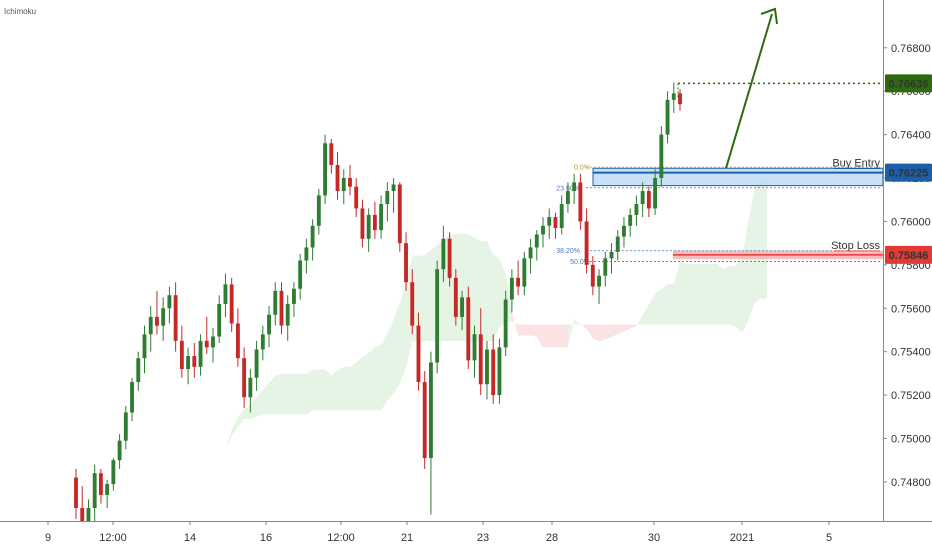  I want to click on candle-body, so click(505, 323).